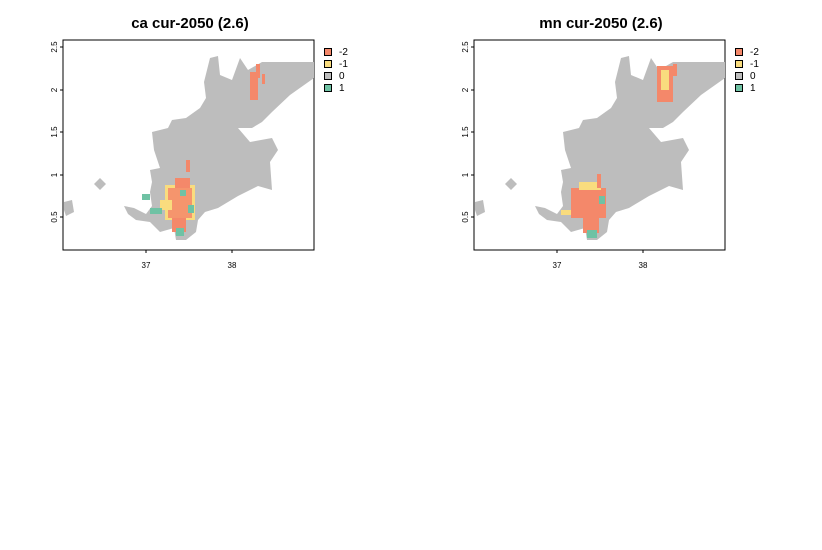 The height and width of the screenshot is (550, 822). Describe the element at coordinates (601, 23) in the screenshot. I see `map-title: mn cur-2050 (2.6)` at that location.